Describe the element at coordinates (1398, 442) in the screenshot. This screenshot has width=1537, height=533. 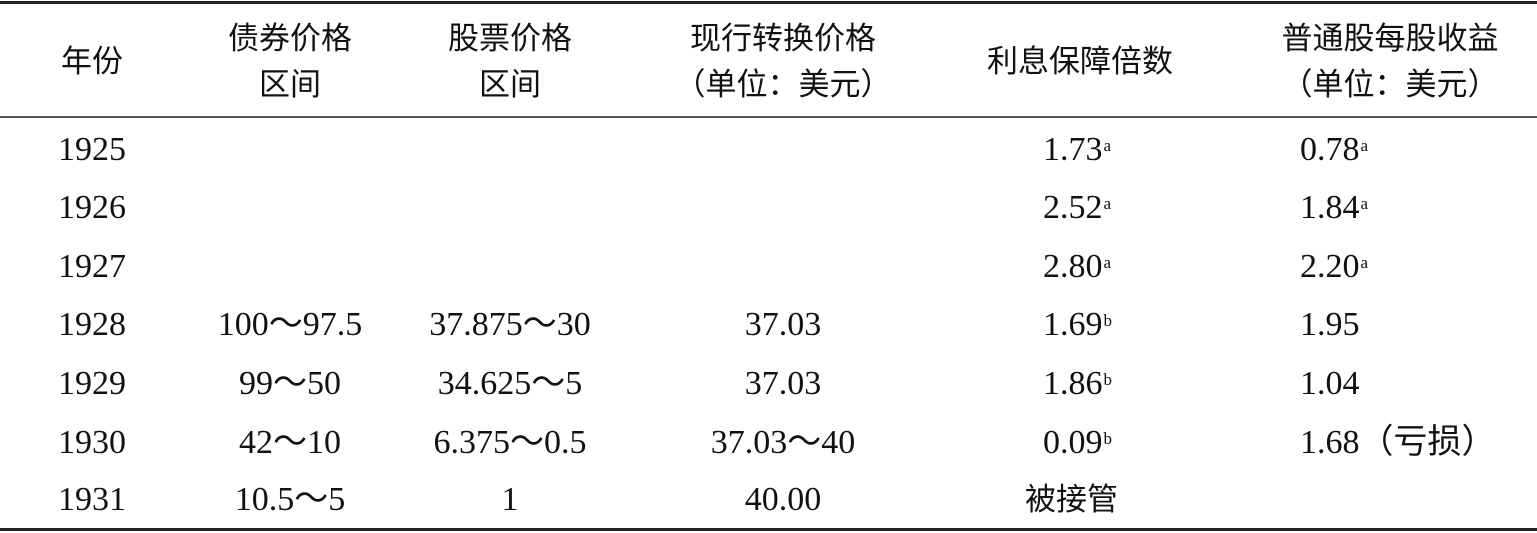
I see `cell-eps: 1.68（亏损）` at that location.